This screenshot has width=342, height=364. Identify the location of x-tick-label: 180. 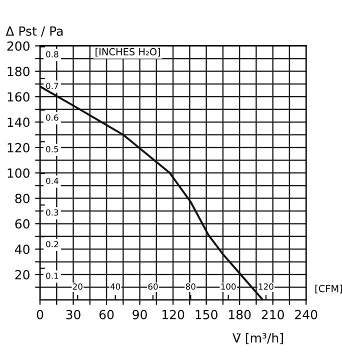
(240, 315).